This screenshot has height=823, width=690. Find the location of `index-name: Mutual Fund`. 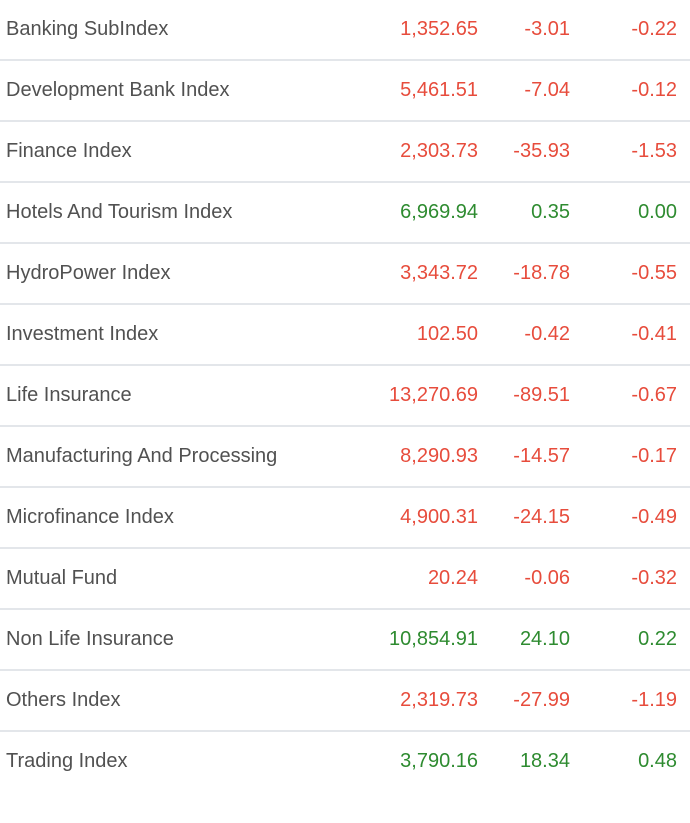

index-name: Mutual Fund is located at coordinates (62, 578).